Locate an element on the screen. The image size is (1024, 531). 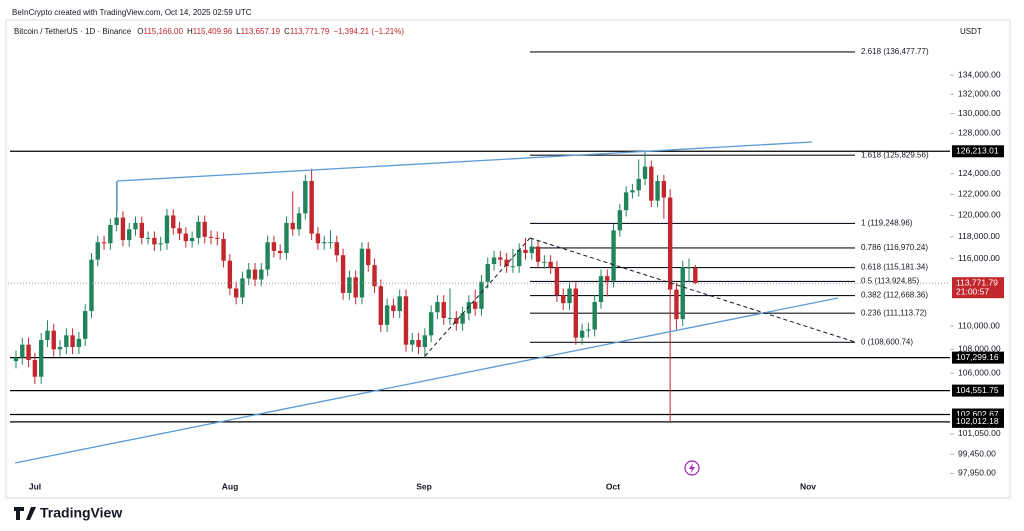
fib-label: 0.382 (112,668.36) is located at coordinates (894, 295).